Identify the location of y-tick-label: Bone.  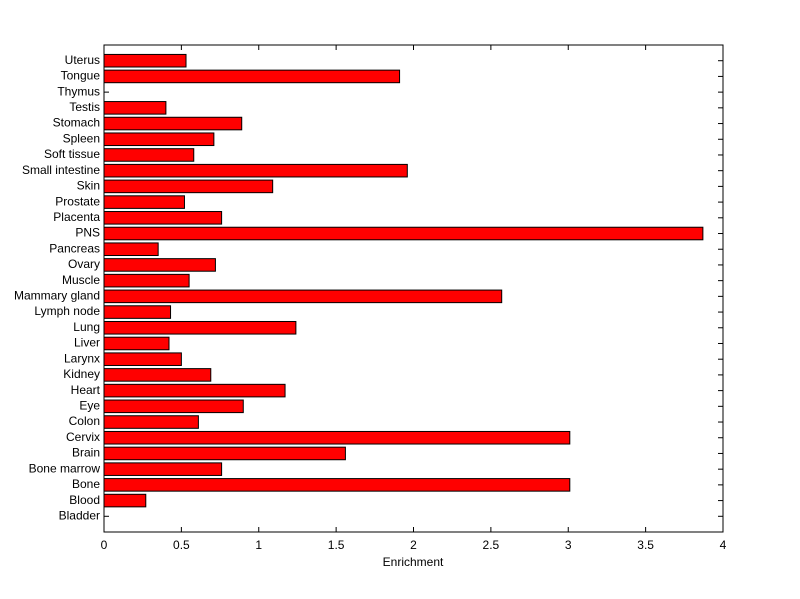
(86, 484).